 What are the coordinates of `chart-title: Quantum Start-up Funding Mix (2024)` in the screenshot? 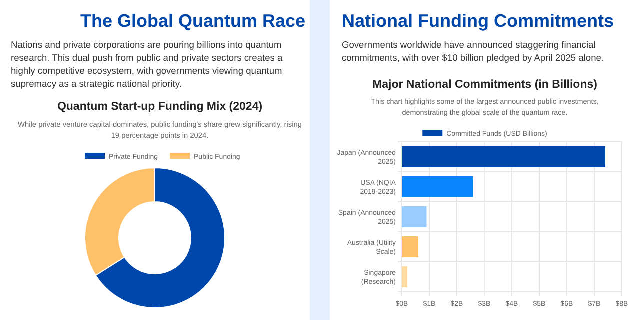 It's located at (160, 107).